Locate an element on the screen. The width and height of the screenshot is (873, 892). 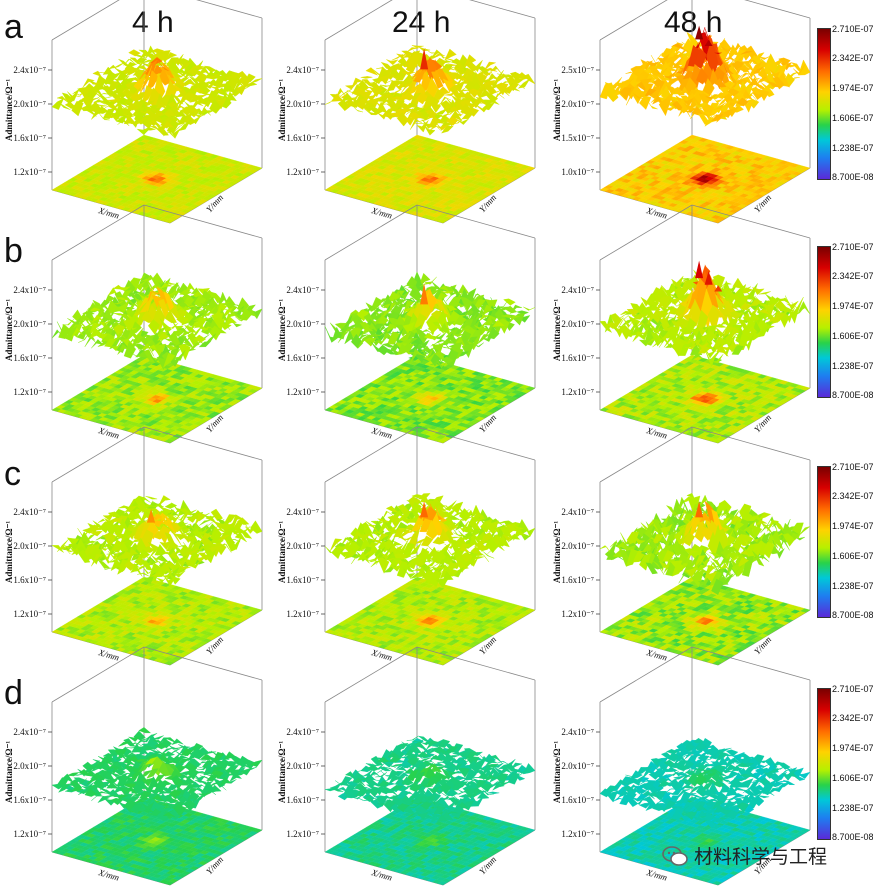
y-tick-label: 1.6x10⁻⁷ is located at coordinates (302, 138).